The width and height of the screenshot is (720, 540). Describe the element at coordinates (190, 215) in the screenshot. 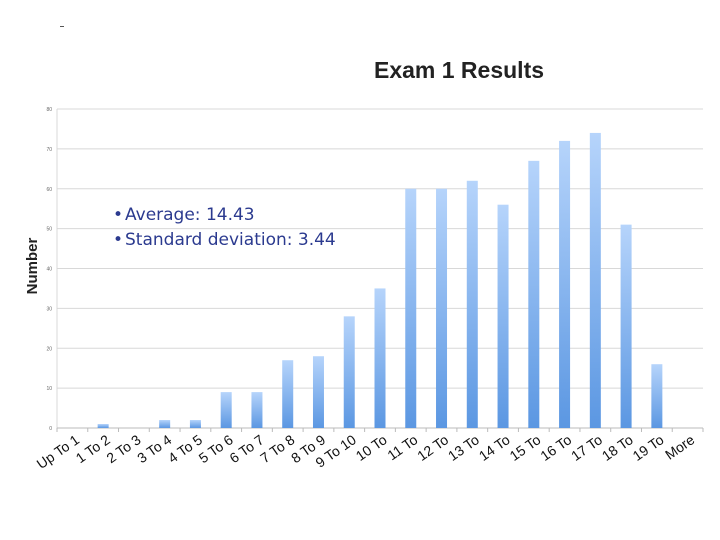

I see `average-text: Average: 14.43` at that location.